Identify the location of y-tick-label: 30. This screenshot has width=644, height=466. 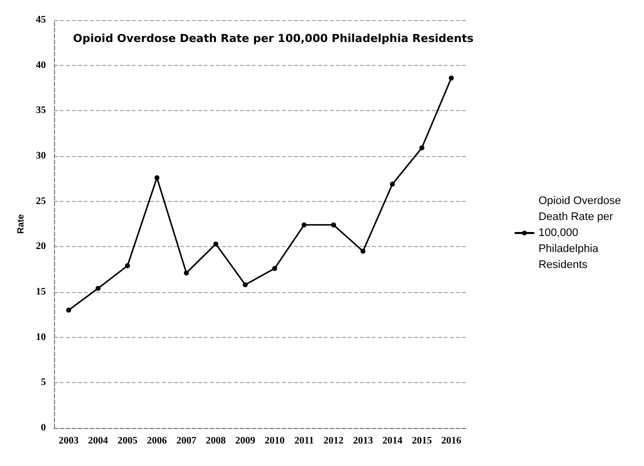
(41, 156).